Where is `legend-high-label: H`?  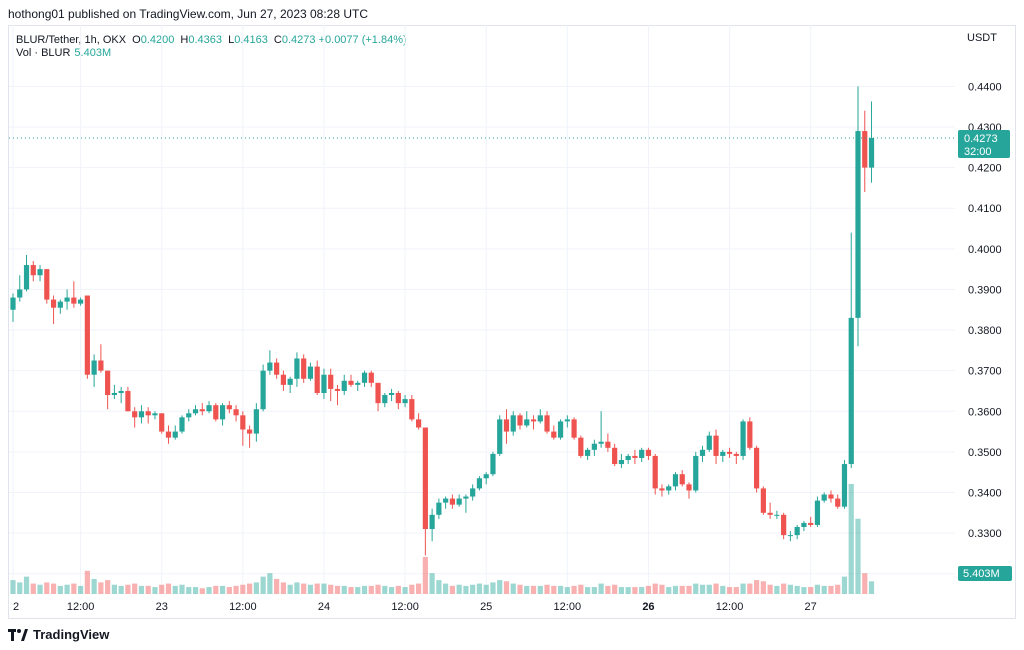 legend-high-label: H is located at coordinates (184, 40).